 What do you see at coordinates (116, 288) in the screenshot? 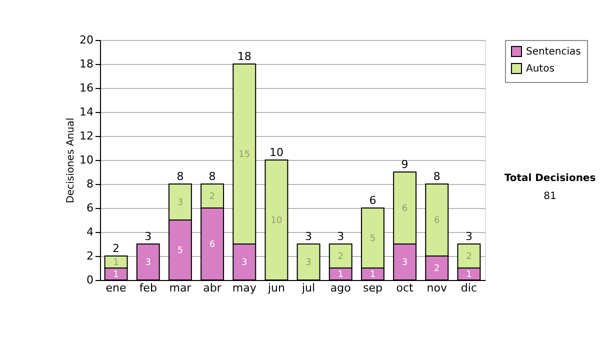
I see `x-tick-label: ene` at bounding box center [116, 288].